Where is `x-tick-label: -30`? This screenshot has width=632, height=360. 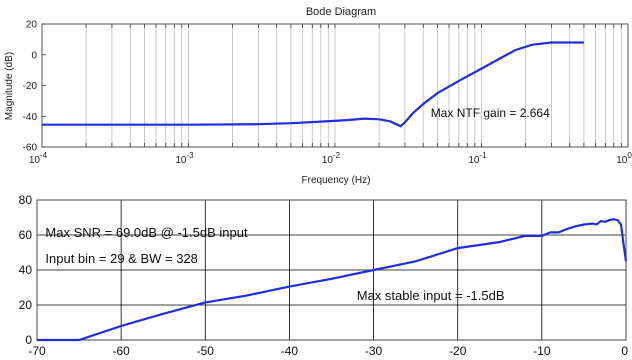 x-tick-label: -30 is located at coordinates (374, 351).